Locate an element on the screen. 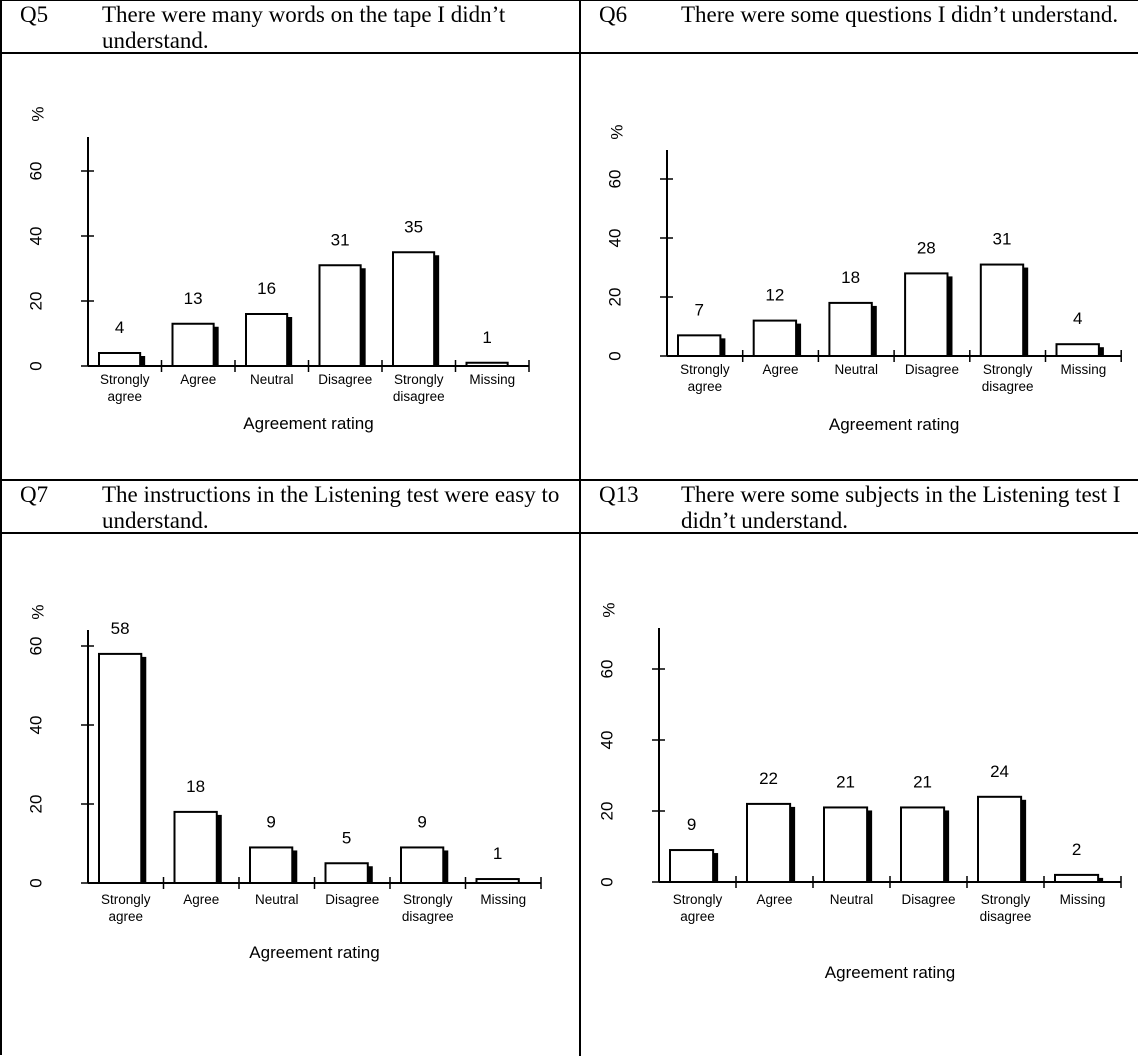 This screenshot has width=1138, height=1056. data-label: 24 is located at coordinates (999, 771).